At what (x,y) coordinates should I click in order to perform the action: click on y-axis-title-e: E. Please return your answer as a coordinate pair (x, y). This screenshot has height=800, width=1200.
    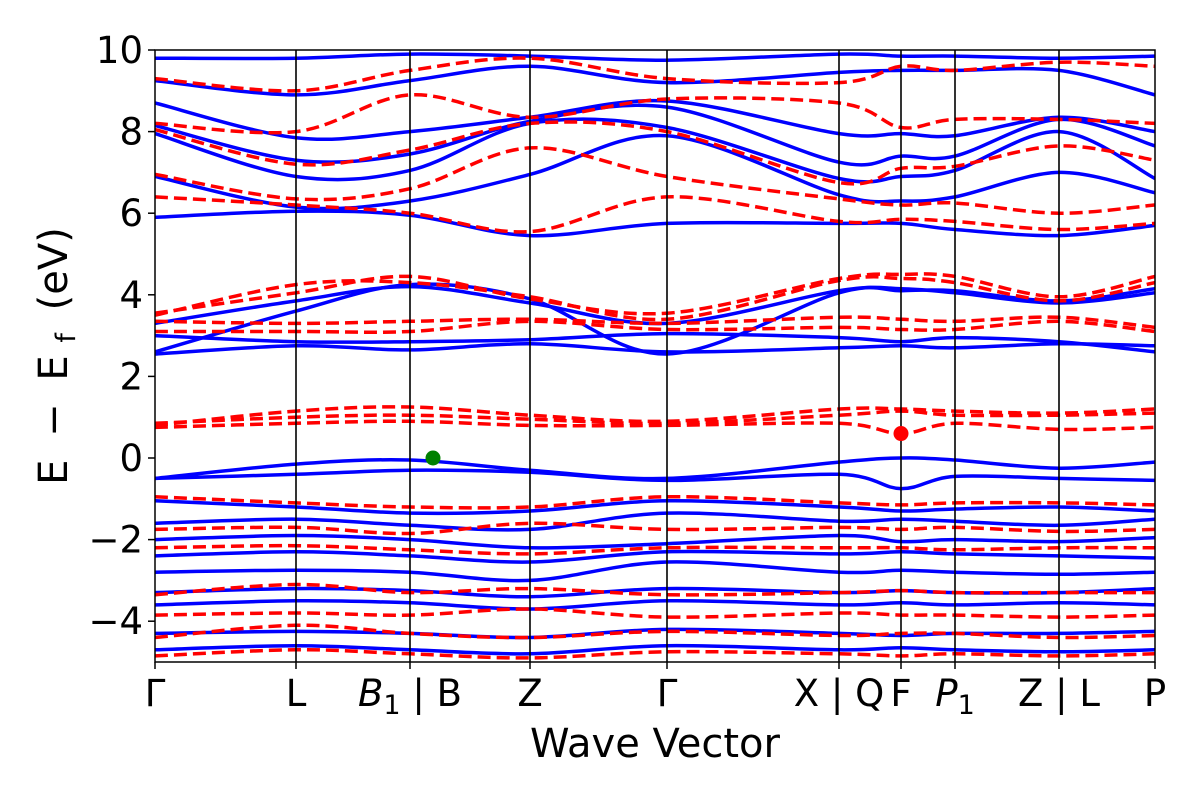
    Looking at the image, I should click on (54, 472).